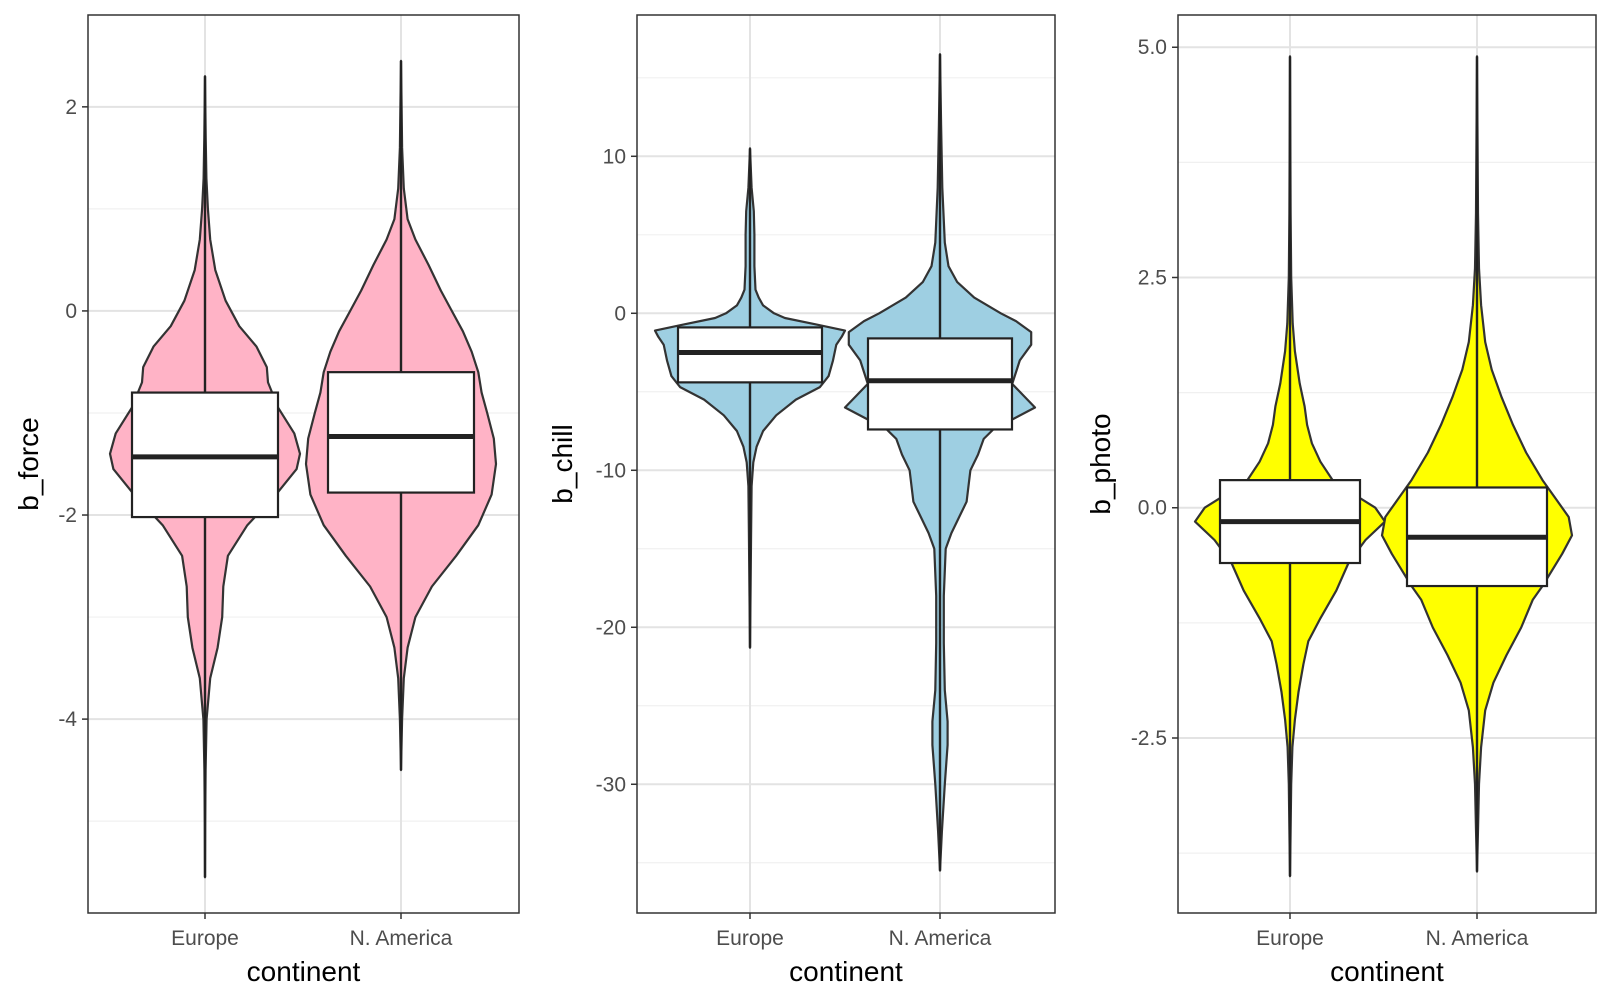 Image resolution: width=1600 pixels, height=1000 pixels. Describe the element at coordinates (71, 107) in the screenshot. I see `y-tick-label: 2` at that location.